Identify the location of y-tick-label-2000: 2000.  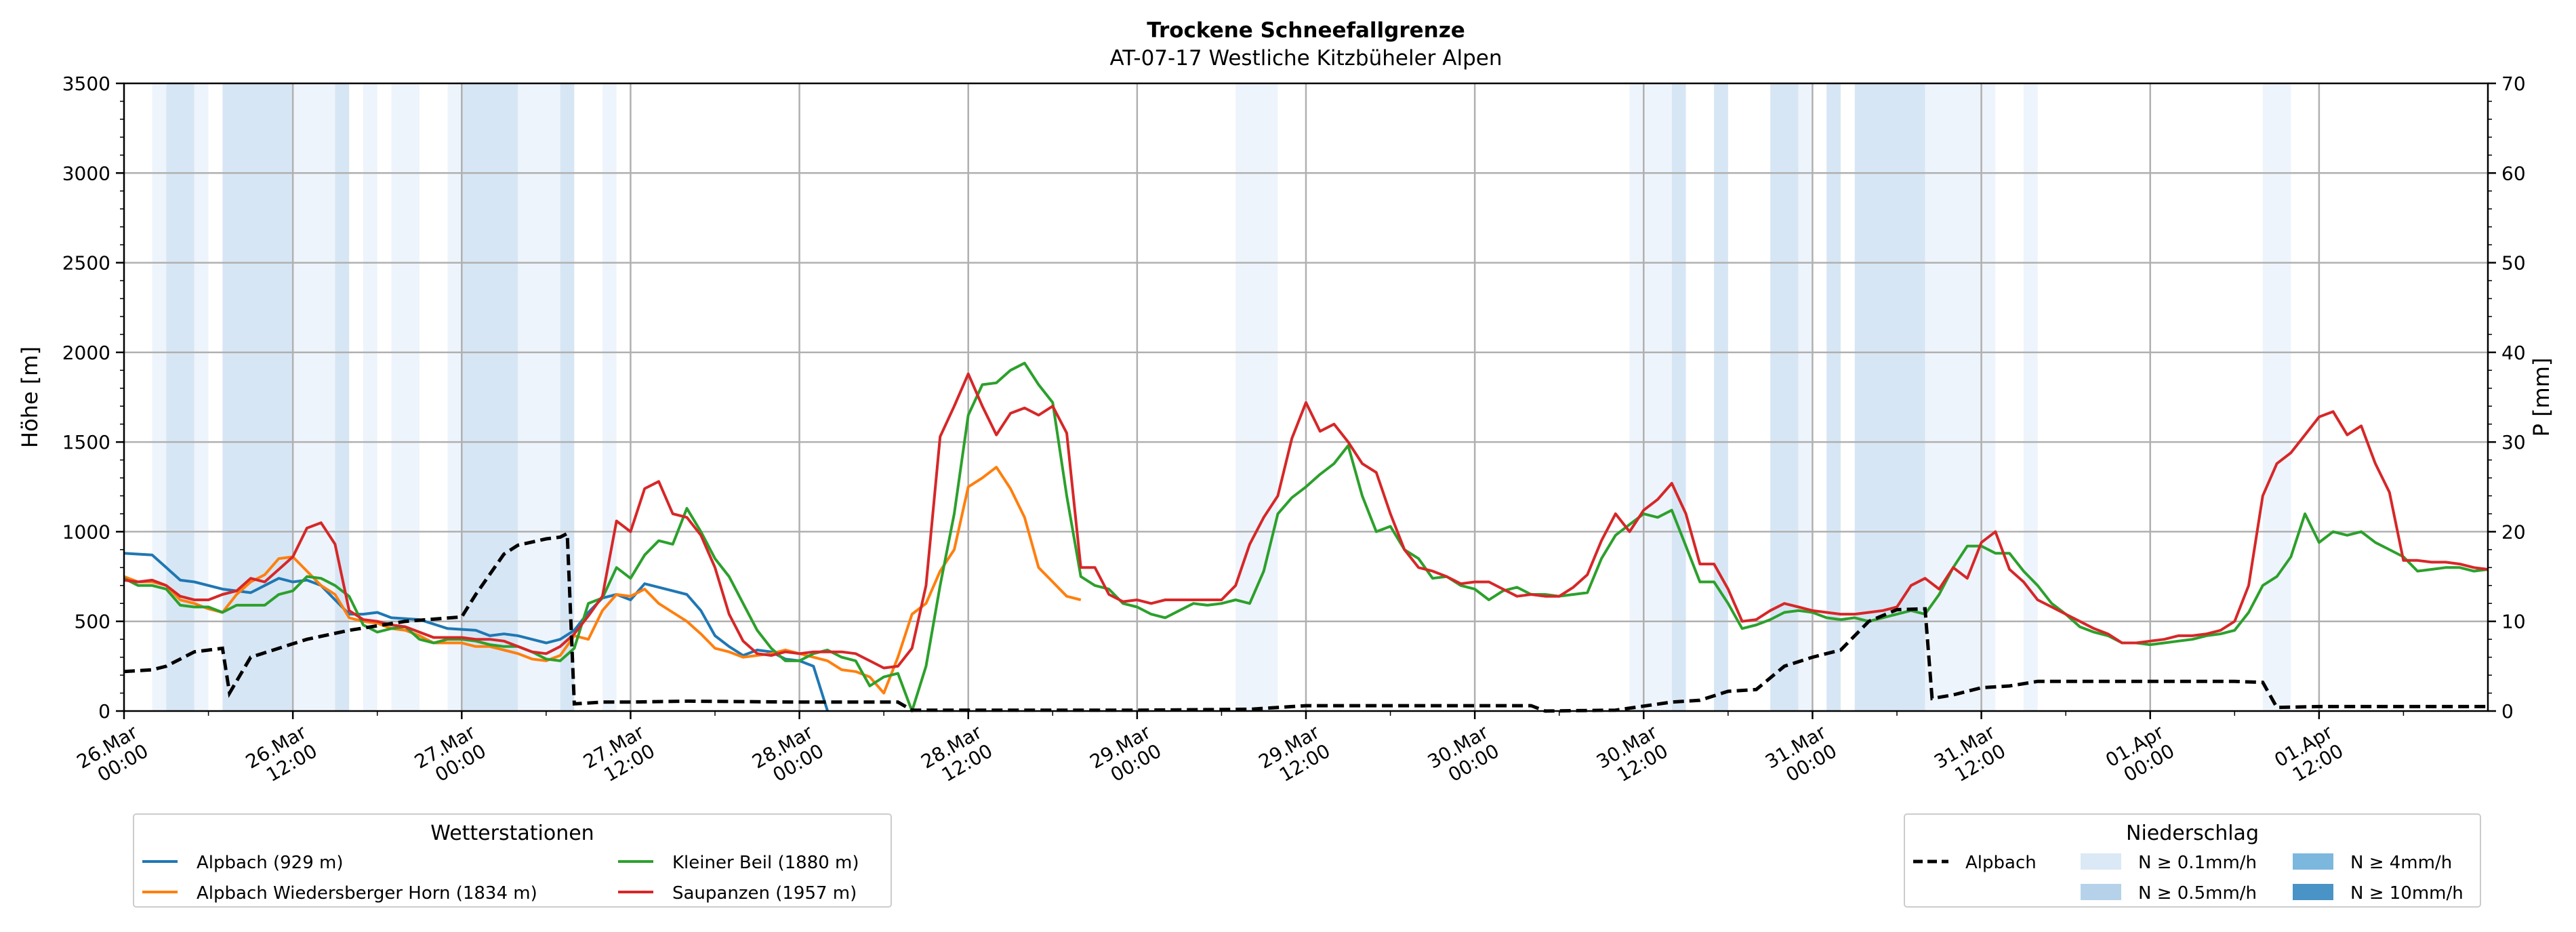
(86, 353).